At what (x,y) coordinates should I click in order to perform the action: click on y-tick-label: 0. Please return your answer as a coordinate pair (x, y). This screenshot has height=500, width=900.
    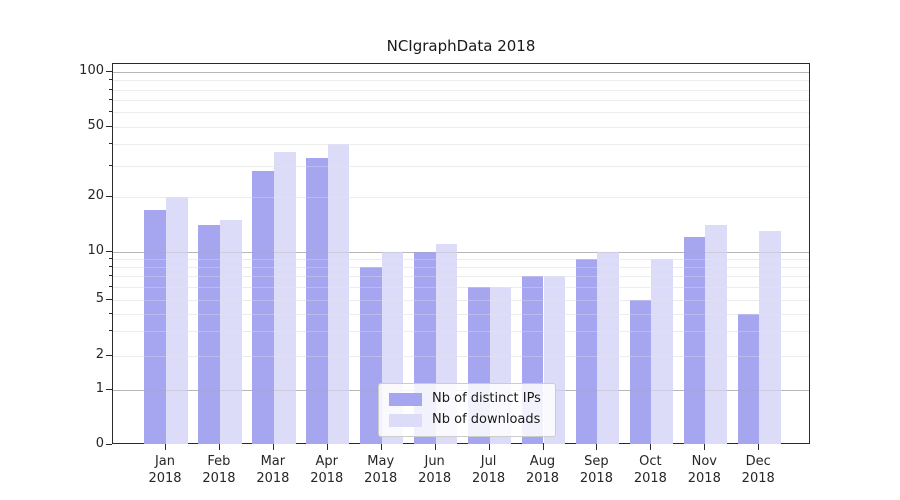
    Looking at the image, I should click on (99, 443).